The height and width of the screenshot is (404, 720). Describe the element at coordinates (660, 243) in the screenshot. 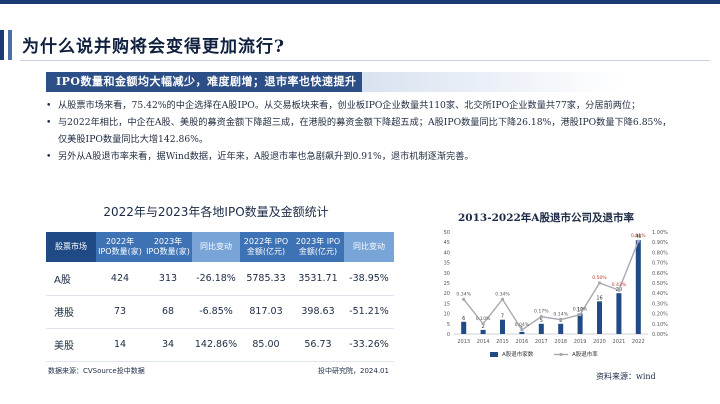

I see `y-right-tick-label: 0.90%` at that location.